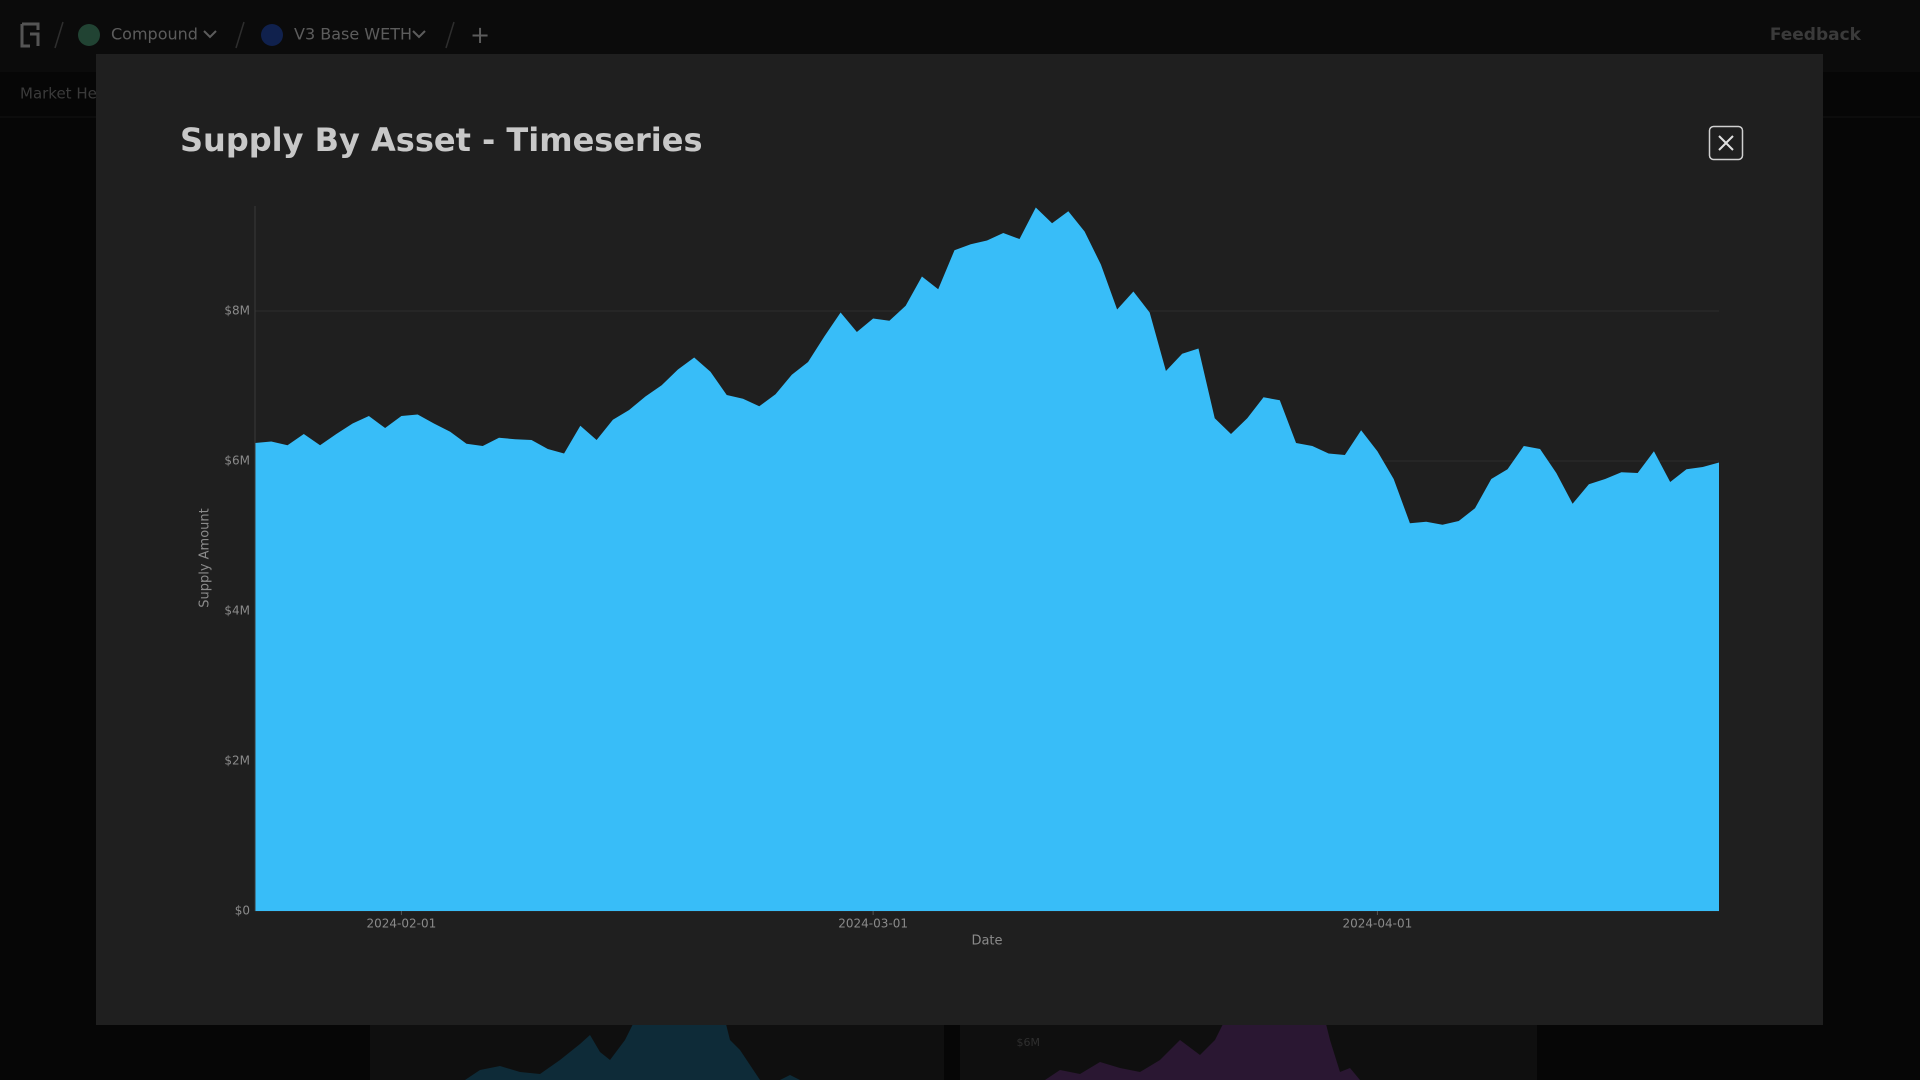  Describe the element at coordinates (1029, 1042) in the screenshot. I see `bg-tick-label: $6M` at that location.